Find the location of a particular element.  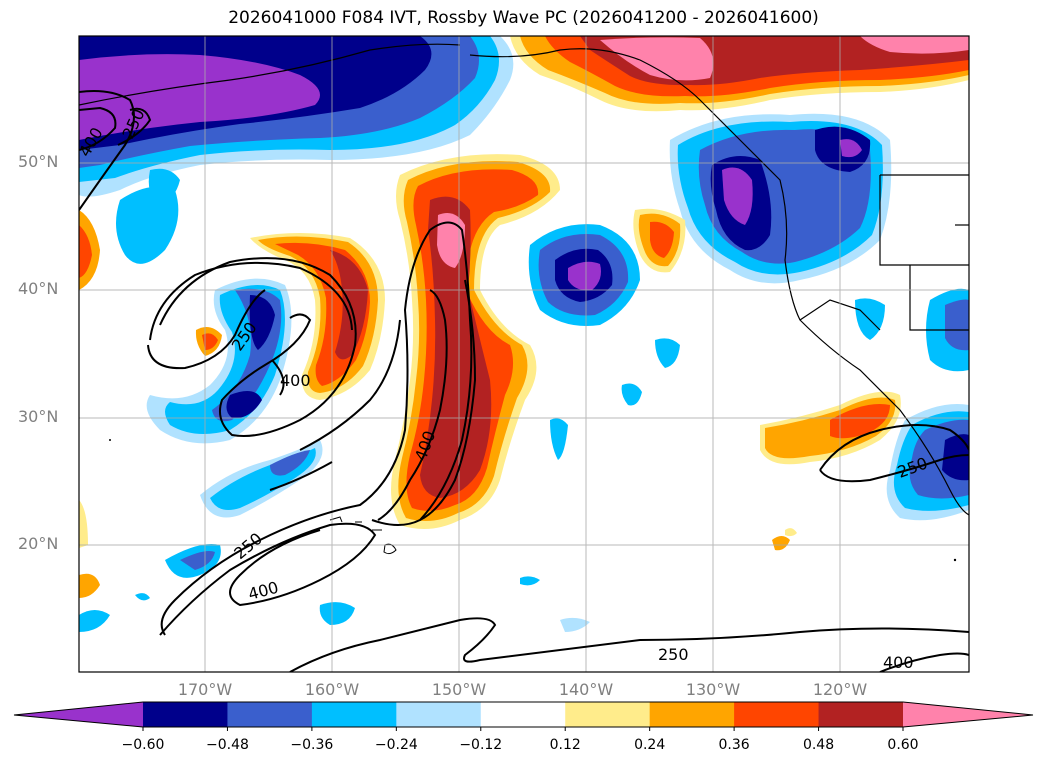

colorbar-tick-label: −0.12 is located at coordinates (481, 745).